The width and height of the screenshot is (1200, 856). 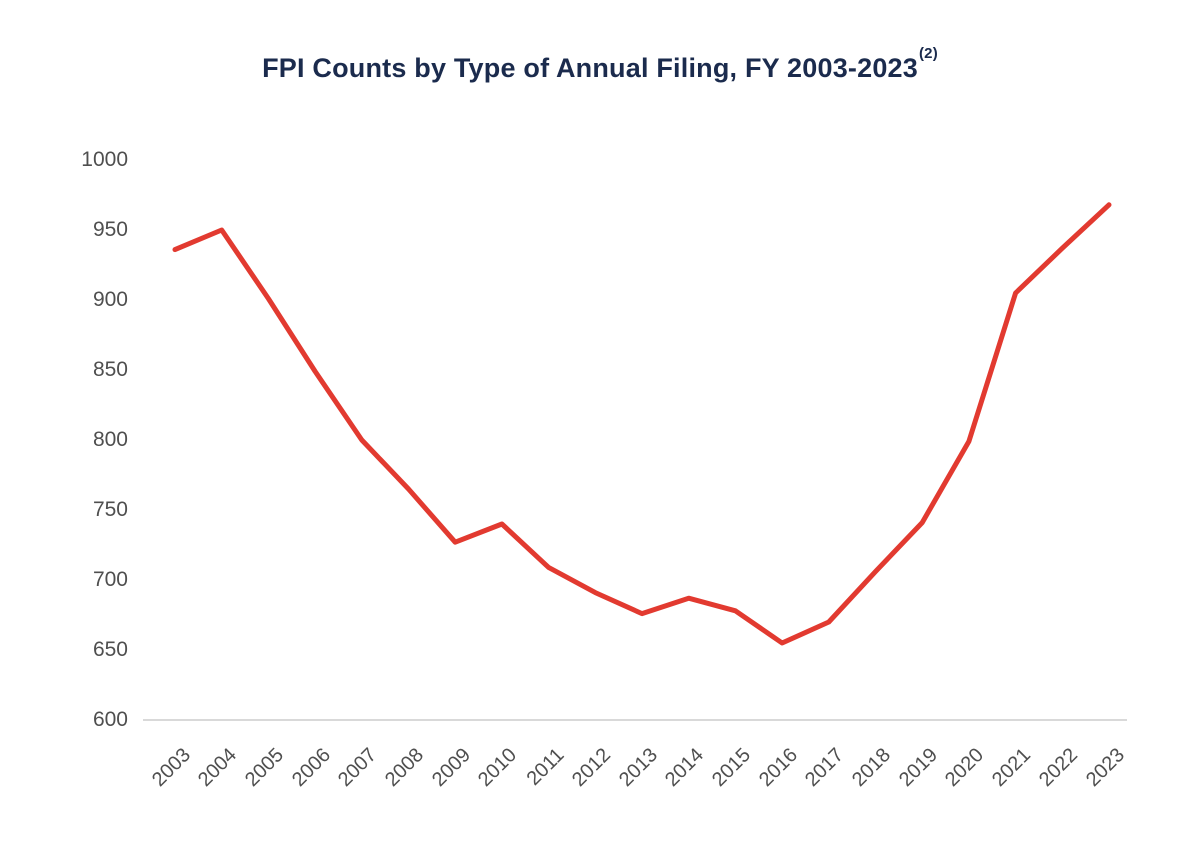 What do you see at coordinates (104, 159) in the screenshot?
I see `y-axis-tick-label: 1000` at bounding box center [104, 159].